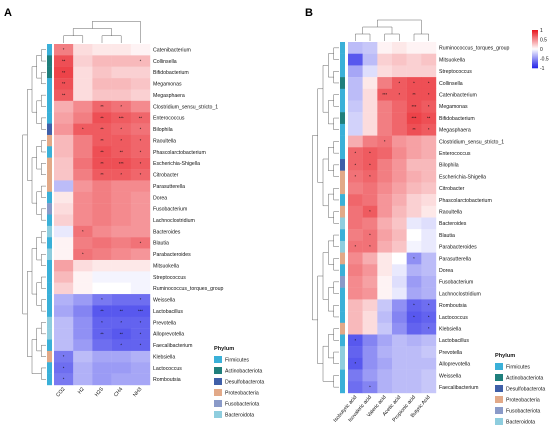 The image size is (550, 437). Describe the element at coordinates (164, 141) in the screenshot. I see `row-label-raoultella: Raoultella` at that location.